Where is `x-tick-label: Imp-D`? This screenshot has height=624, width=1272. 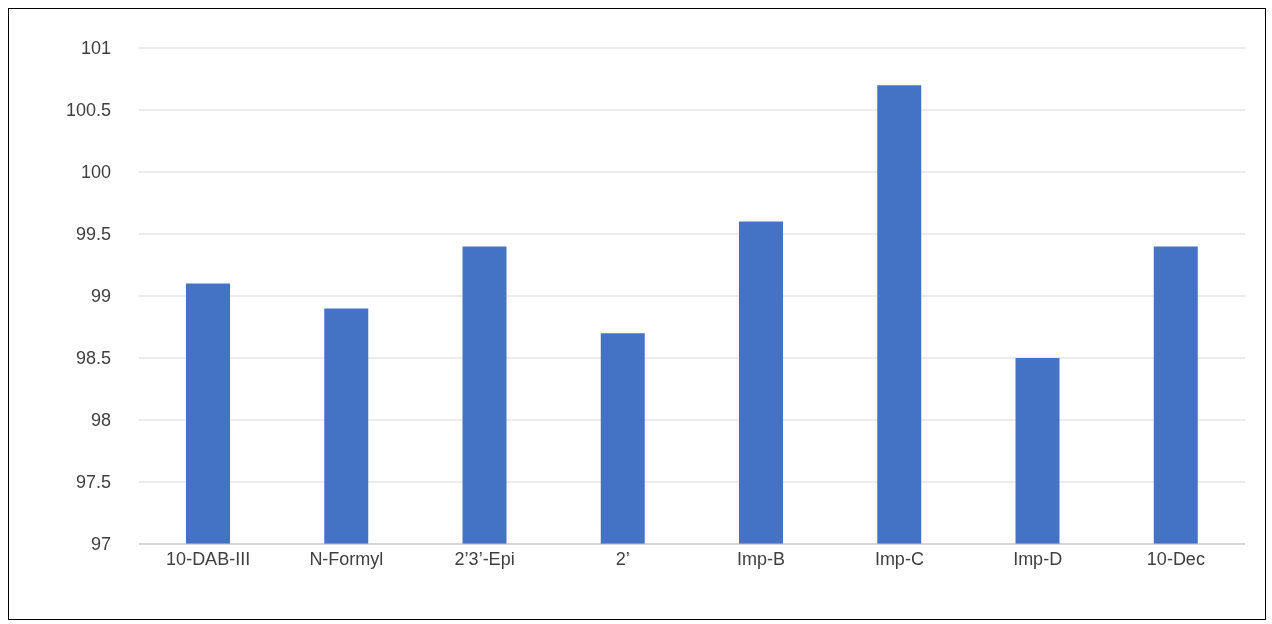
x-tick-label: Imp-D is located at coordinates (1038, 558).